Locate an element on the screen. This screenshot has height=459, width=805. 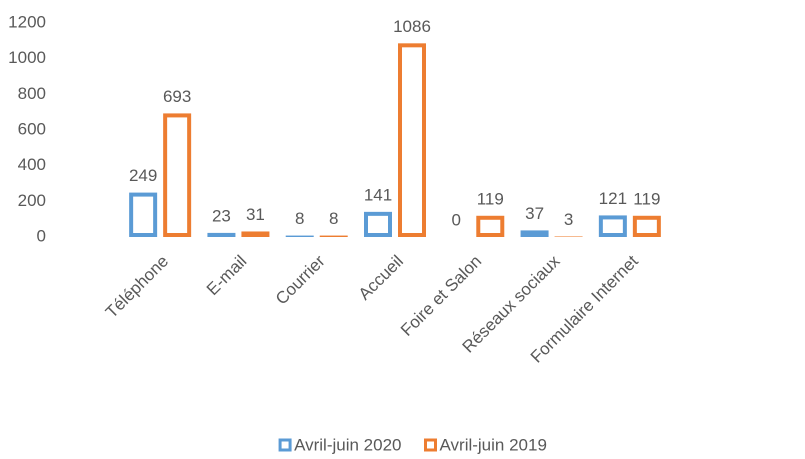
legend: Avril-juin 2020 Avril-juin 2019 is located at coordinates (412, 444).